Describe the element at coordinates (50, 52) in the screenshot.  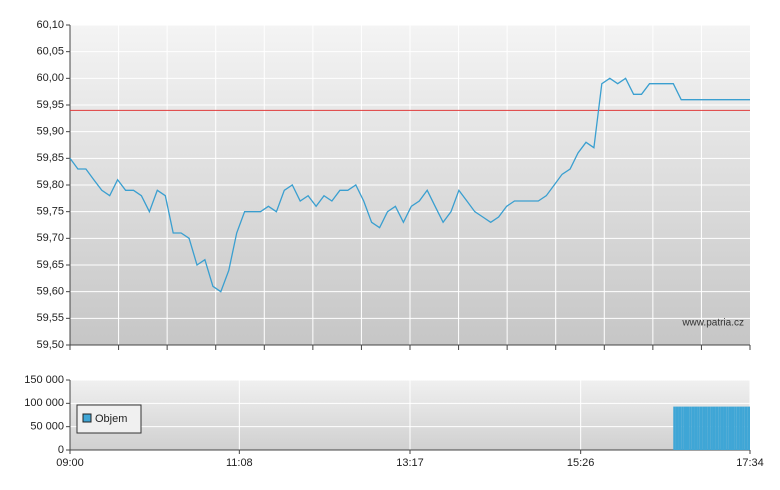
I see `y-tick-label: 60,05` at that location.